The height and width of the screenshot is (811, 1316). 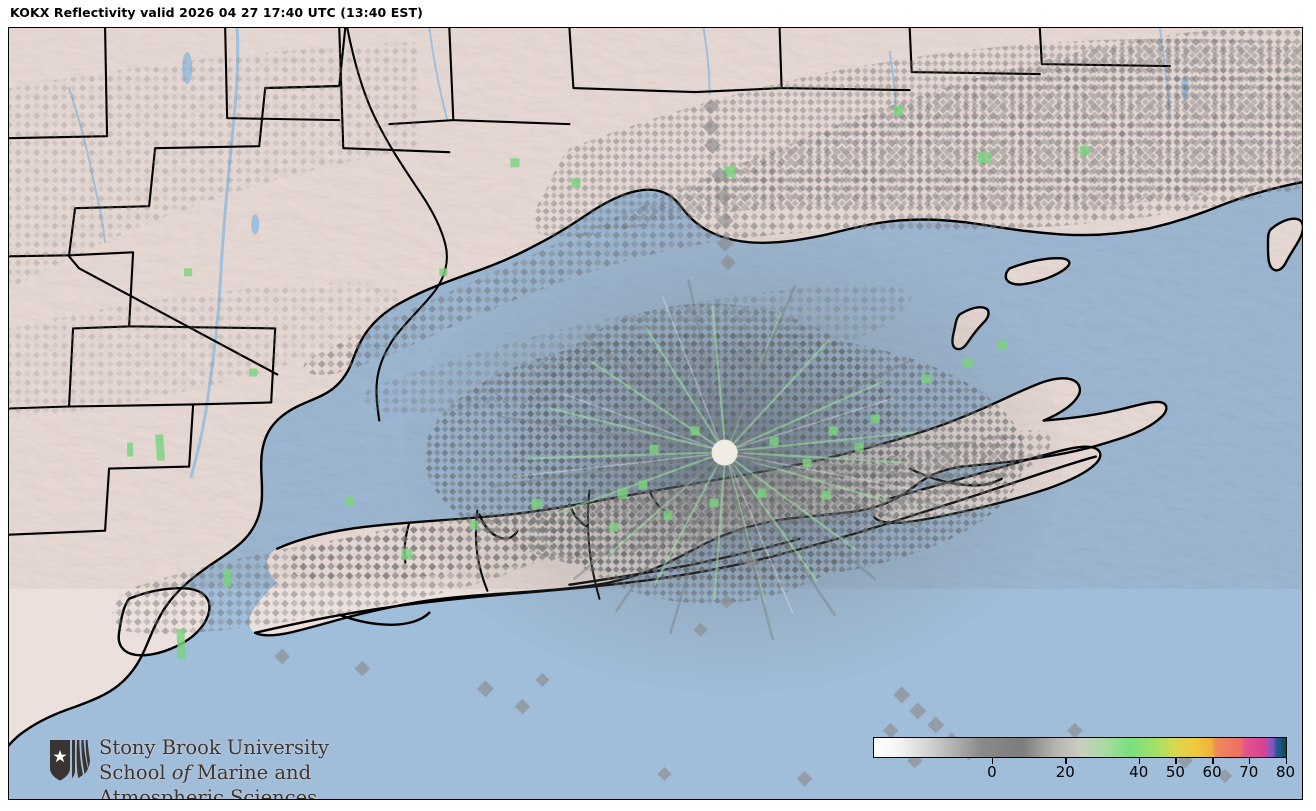 What do you see at coordinates (1284, 244) in the screenshot?
I see `coast-block-island` at bounding box center [1284, 244].